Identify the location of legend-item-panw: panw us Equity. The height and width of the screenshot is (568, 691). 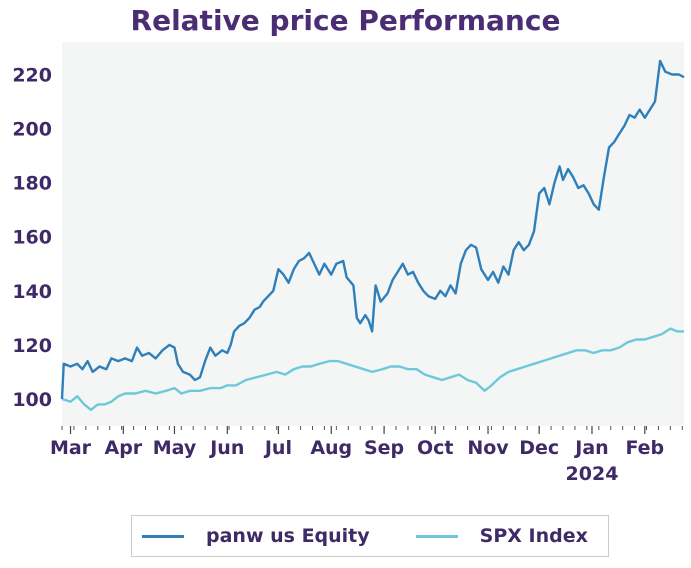
(256, 536).